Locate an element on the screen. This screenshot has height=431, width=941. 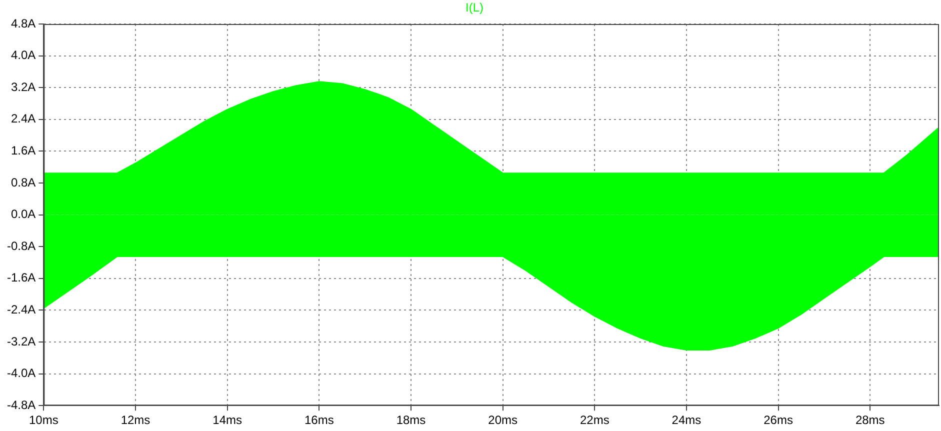
x-tick-label: 12ms is located at coordinates (135, 420).